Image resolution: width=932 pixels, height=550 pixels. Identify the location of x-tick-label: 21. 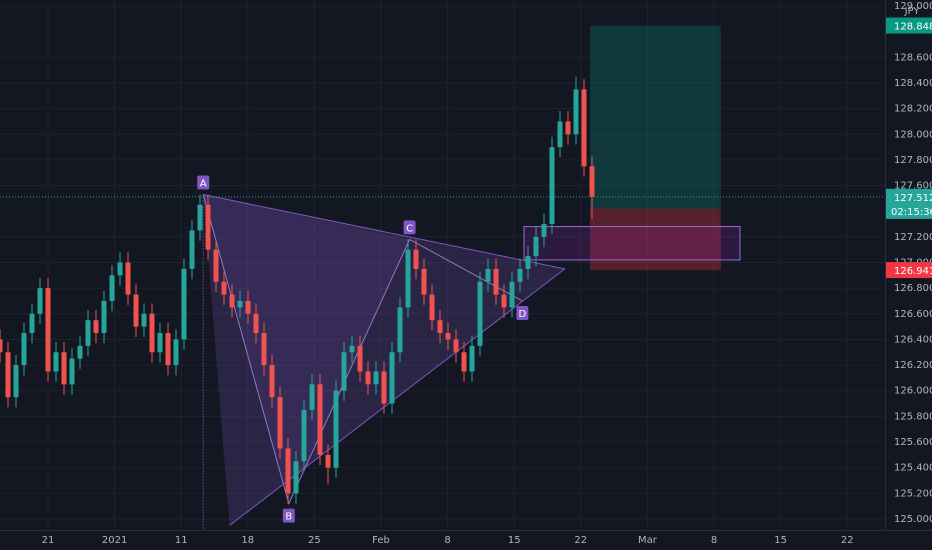
(48, 540).